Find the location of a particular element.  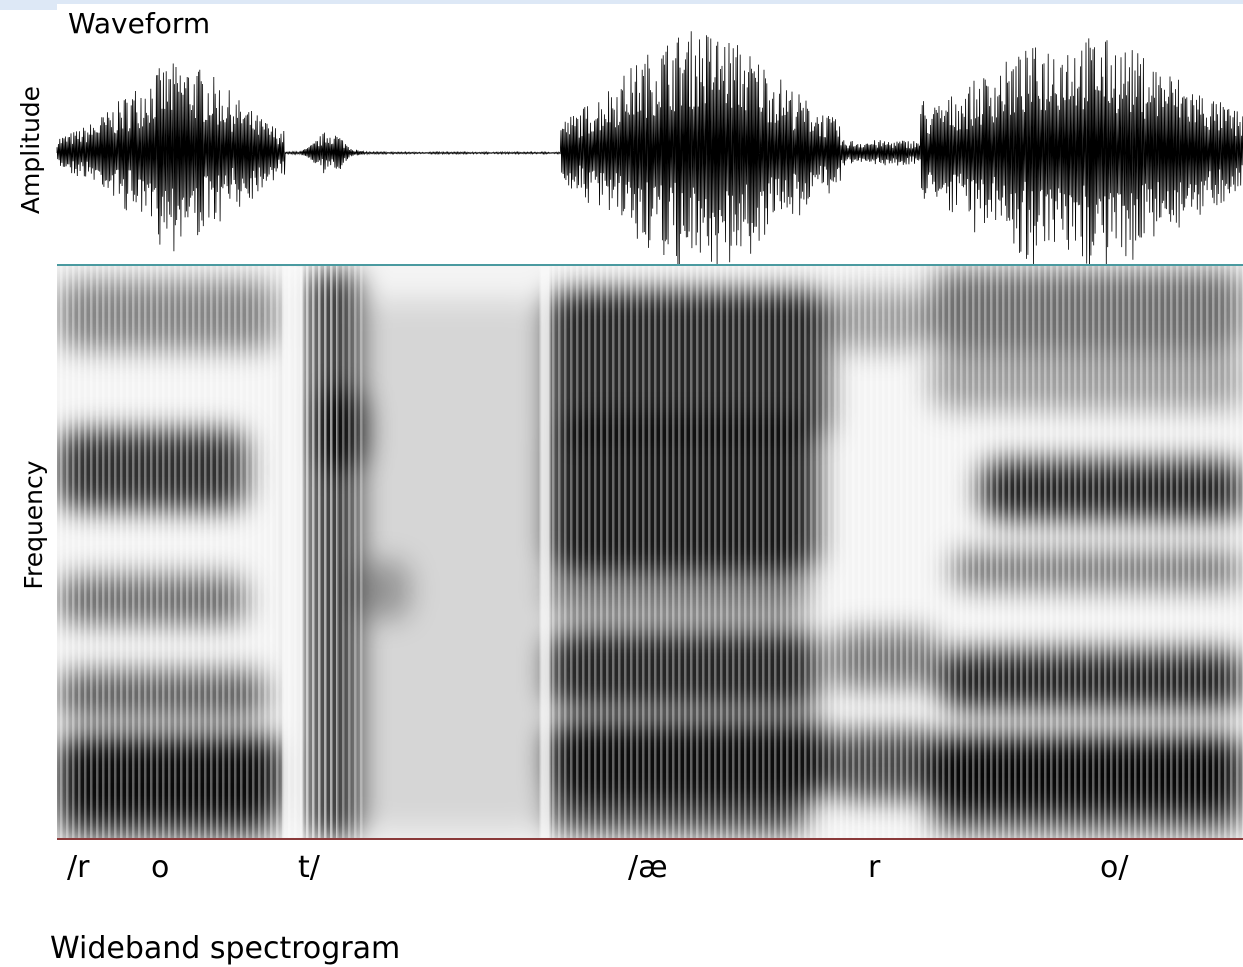

waveform-title: Waveform is located at coordinates (139, 23).